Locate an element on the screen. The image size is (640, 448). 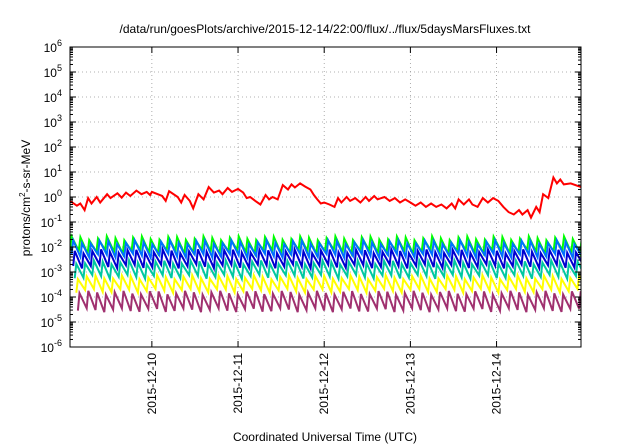
x-axis-label: Coordinated Universal Time (UTC) is located at coordinates (325, 437).